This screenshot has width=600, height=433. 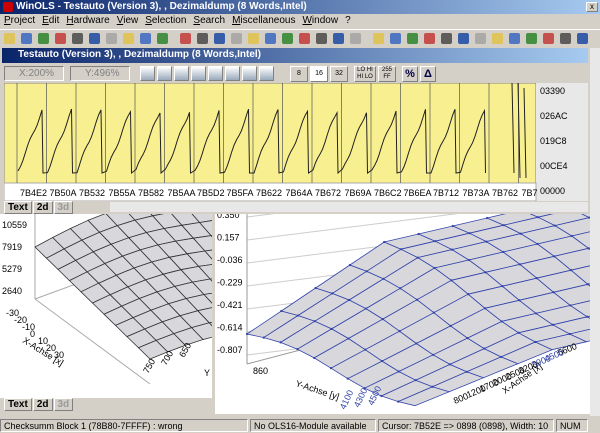 I want to click on menu-item: Edit, so click(x=51, y=20).